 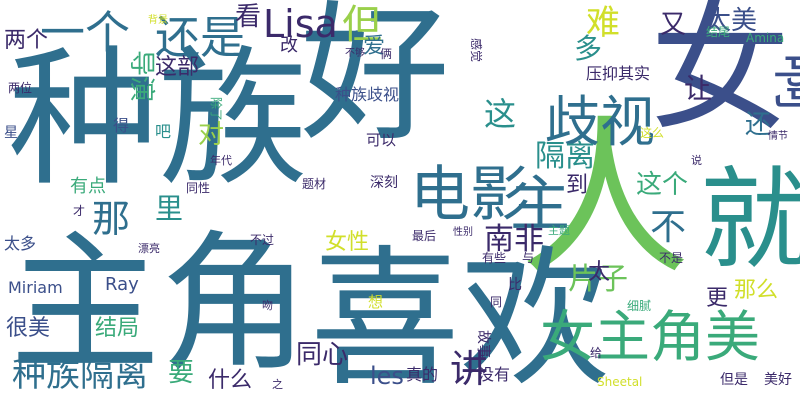 I want to click on word-90: 不是, so click(x=671, y=258).